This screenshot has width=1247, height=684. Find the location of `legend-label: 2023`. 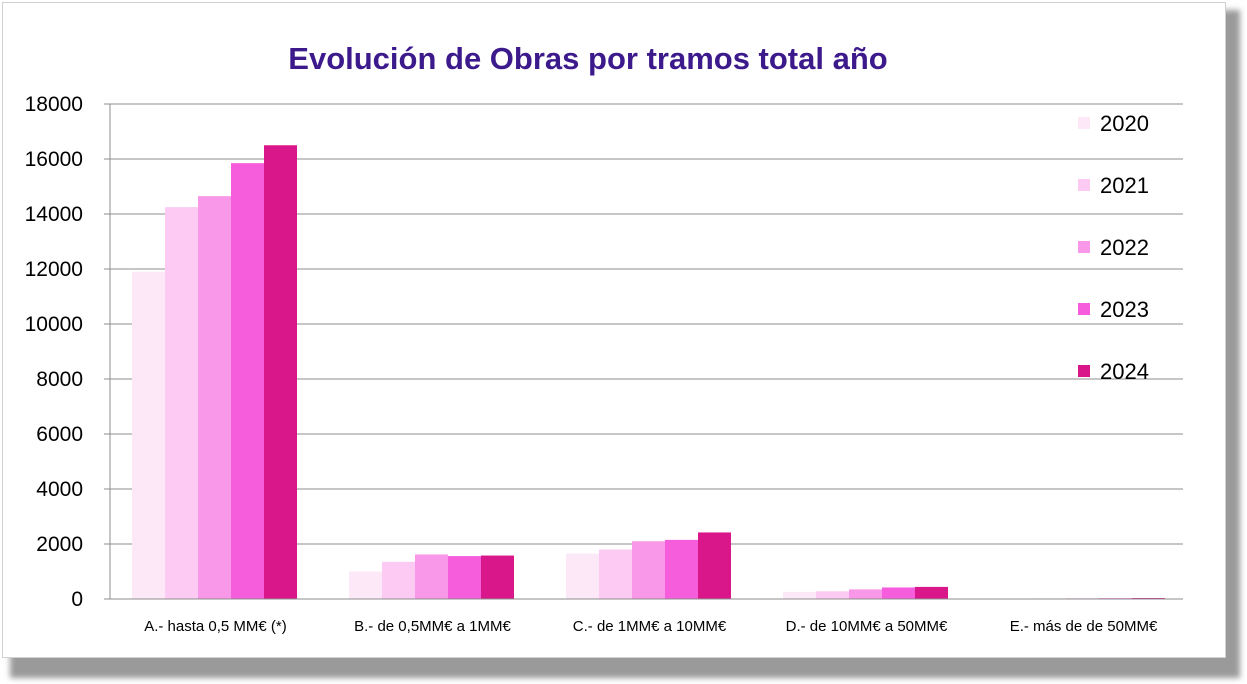

legend-label: 2023 is located at coordinates (1124, 309).